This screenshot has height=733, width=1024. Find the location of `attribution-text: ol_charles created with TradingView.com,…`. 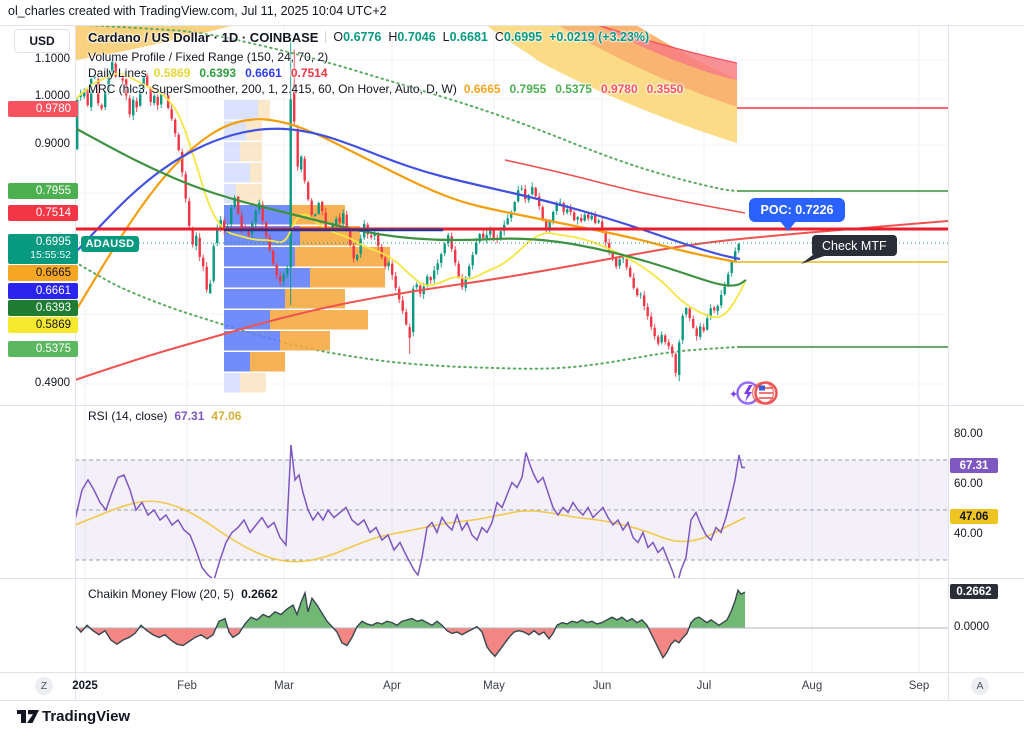

attribution-text: ol_charles created with TradingView.com,… is located at coordinates (197, 11).